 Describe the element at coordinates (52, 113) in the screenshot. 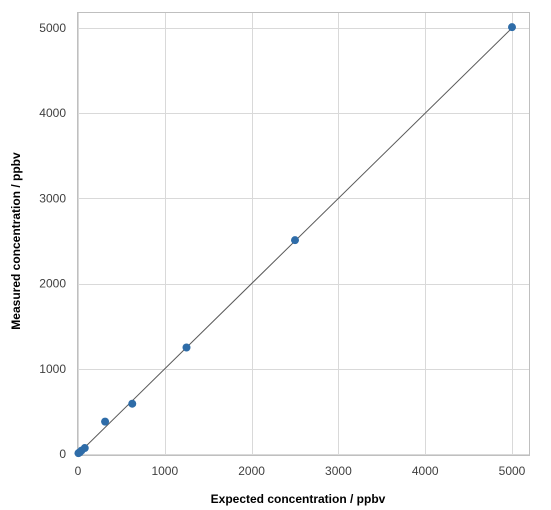

I see `y-tick-label: 4000` at that location.